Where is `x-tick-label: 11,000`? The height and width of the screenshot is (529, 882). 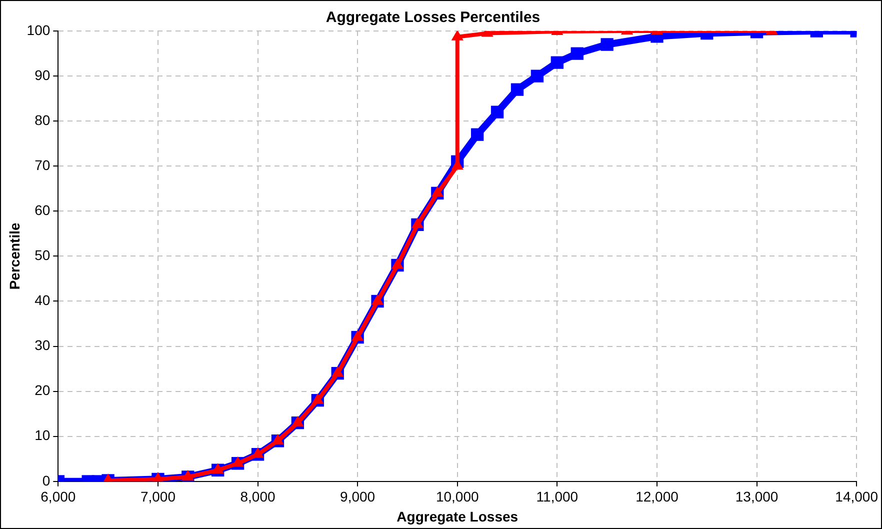
x-tick-label: 11,000 is located at coordinates (557, 496).